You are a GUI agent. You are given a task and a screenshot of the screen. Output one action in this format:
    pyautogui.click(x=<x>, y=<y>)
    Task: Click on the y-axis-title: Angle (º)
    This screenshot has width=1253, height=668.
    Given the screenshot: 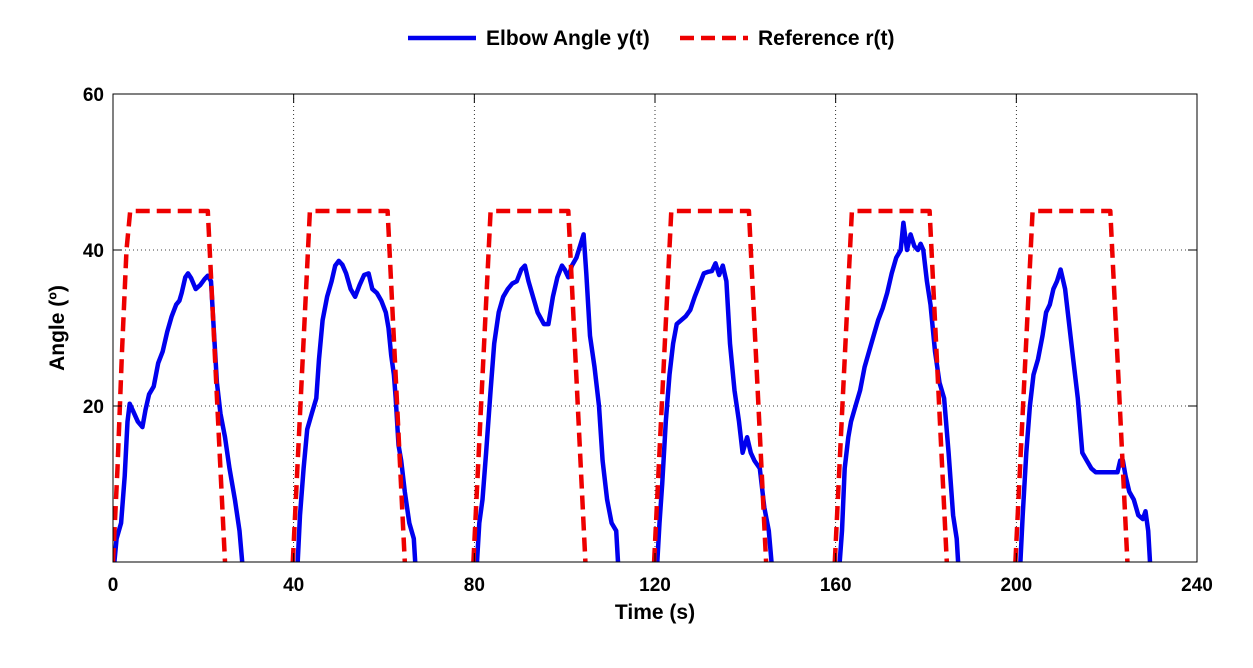 What is the action you would take?
    pyautogui.click(x=57, y=328)
    